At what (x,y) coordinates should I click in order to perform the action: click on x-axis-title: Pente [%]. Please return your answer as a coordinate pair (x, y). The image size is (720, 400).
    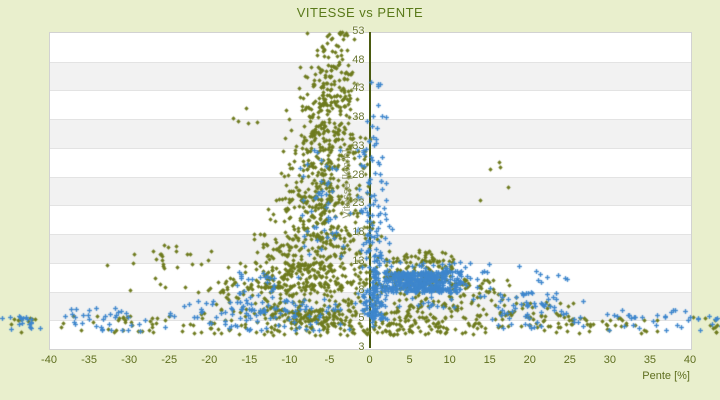
    Looking at the image, I should click on (666, 376).